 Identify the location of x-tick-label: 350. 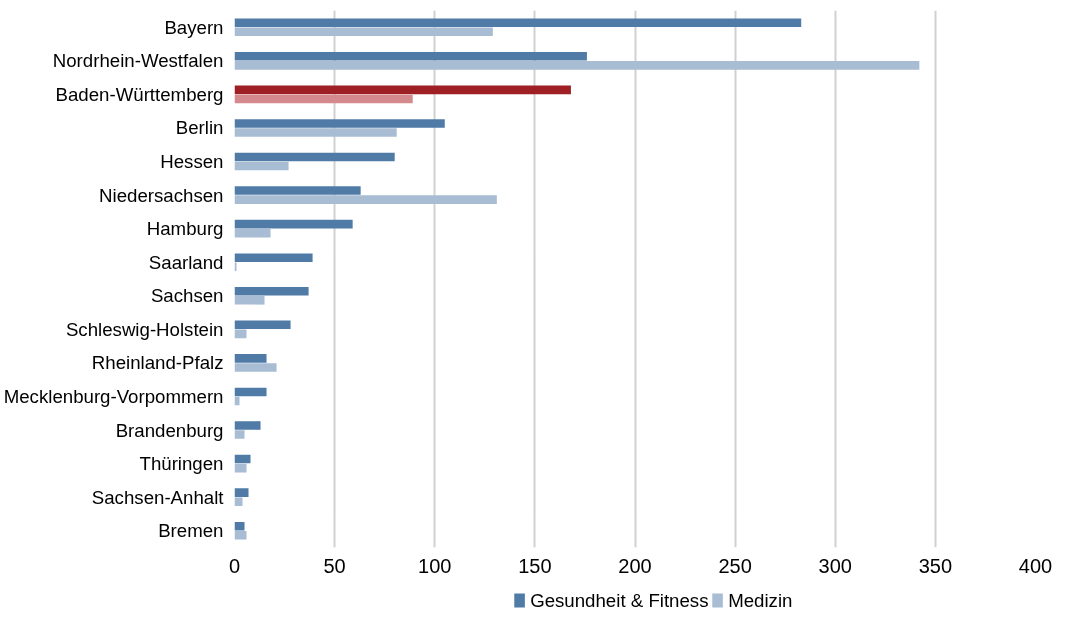
(935, 565).